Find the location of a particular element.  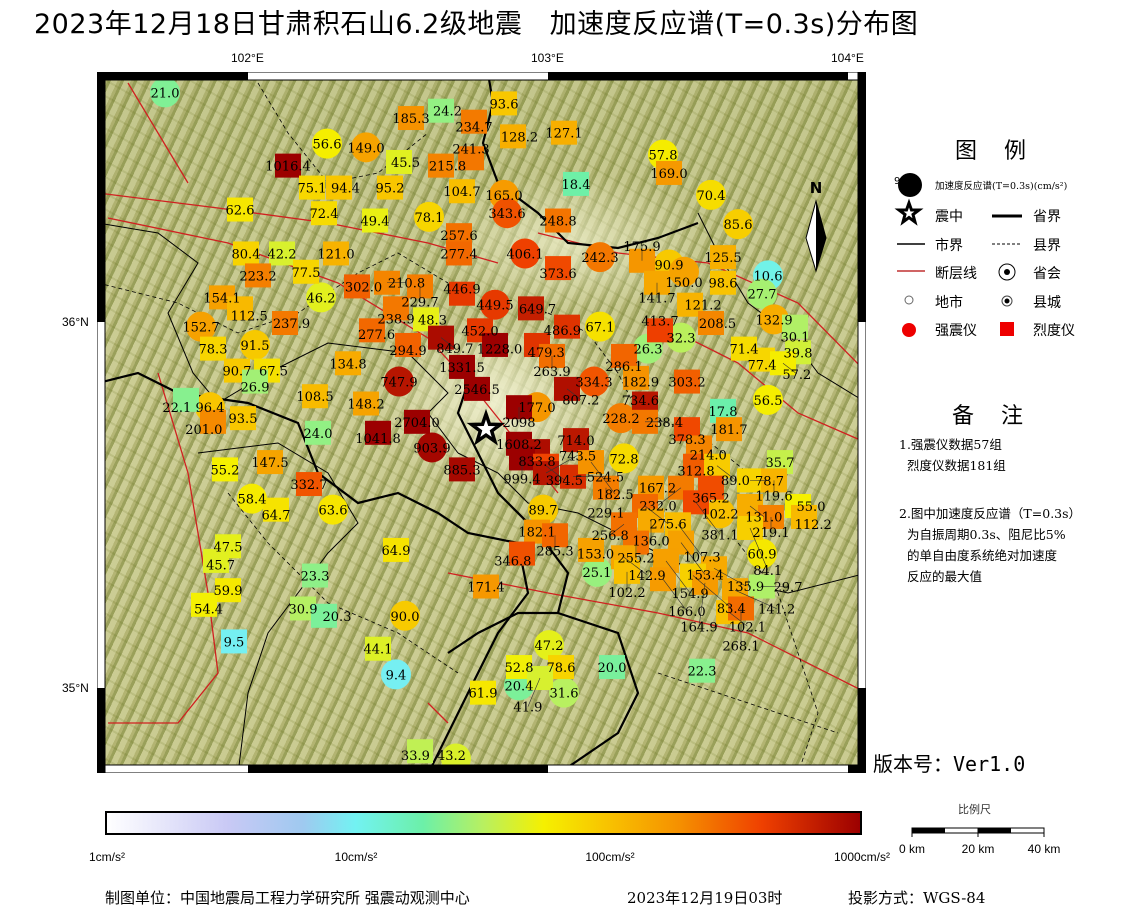

epicenter-star is located at coordinates (486, 427).